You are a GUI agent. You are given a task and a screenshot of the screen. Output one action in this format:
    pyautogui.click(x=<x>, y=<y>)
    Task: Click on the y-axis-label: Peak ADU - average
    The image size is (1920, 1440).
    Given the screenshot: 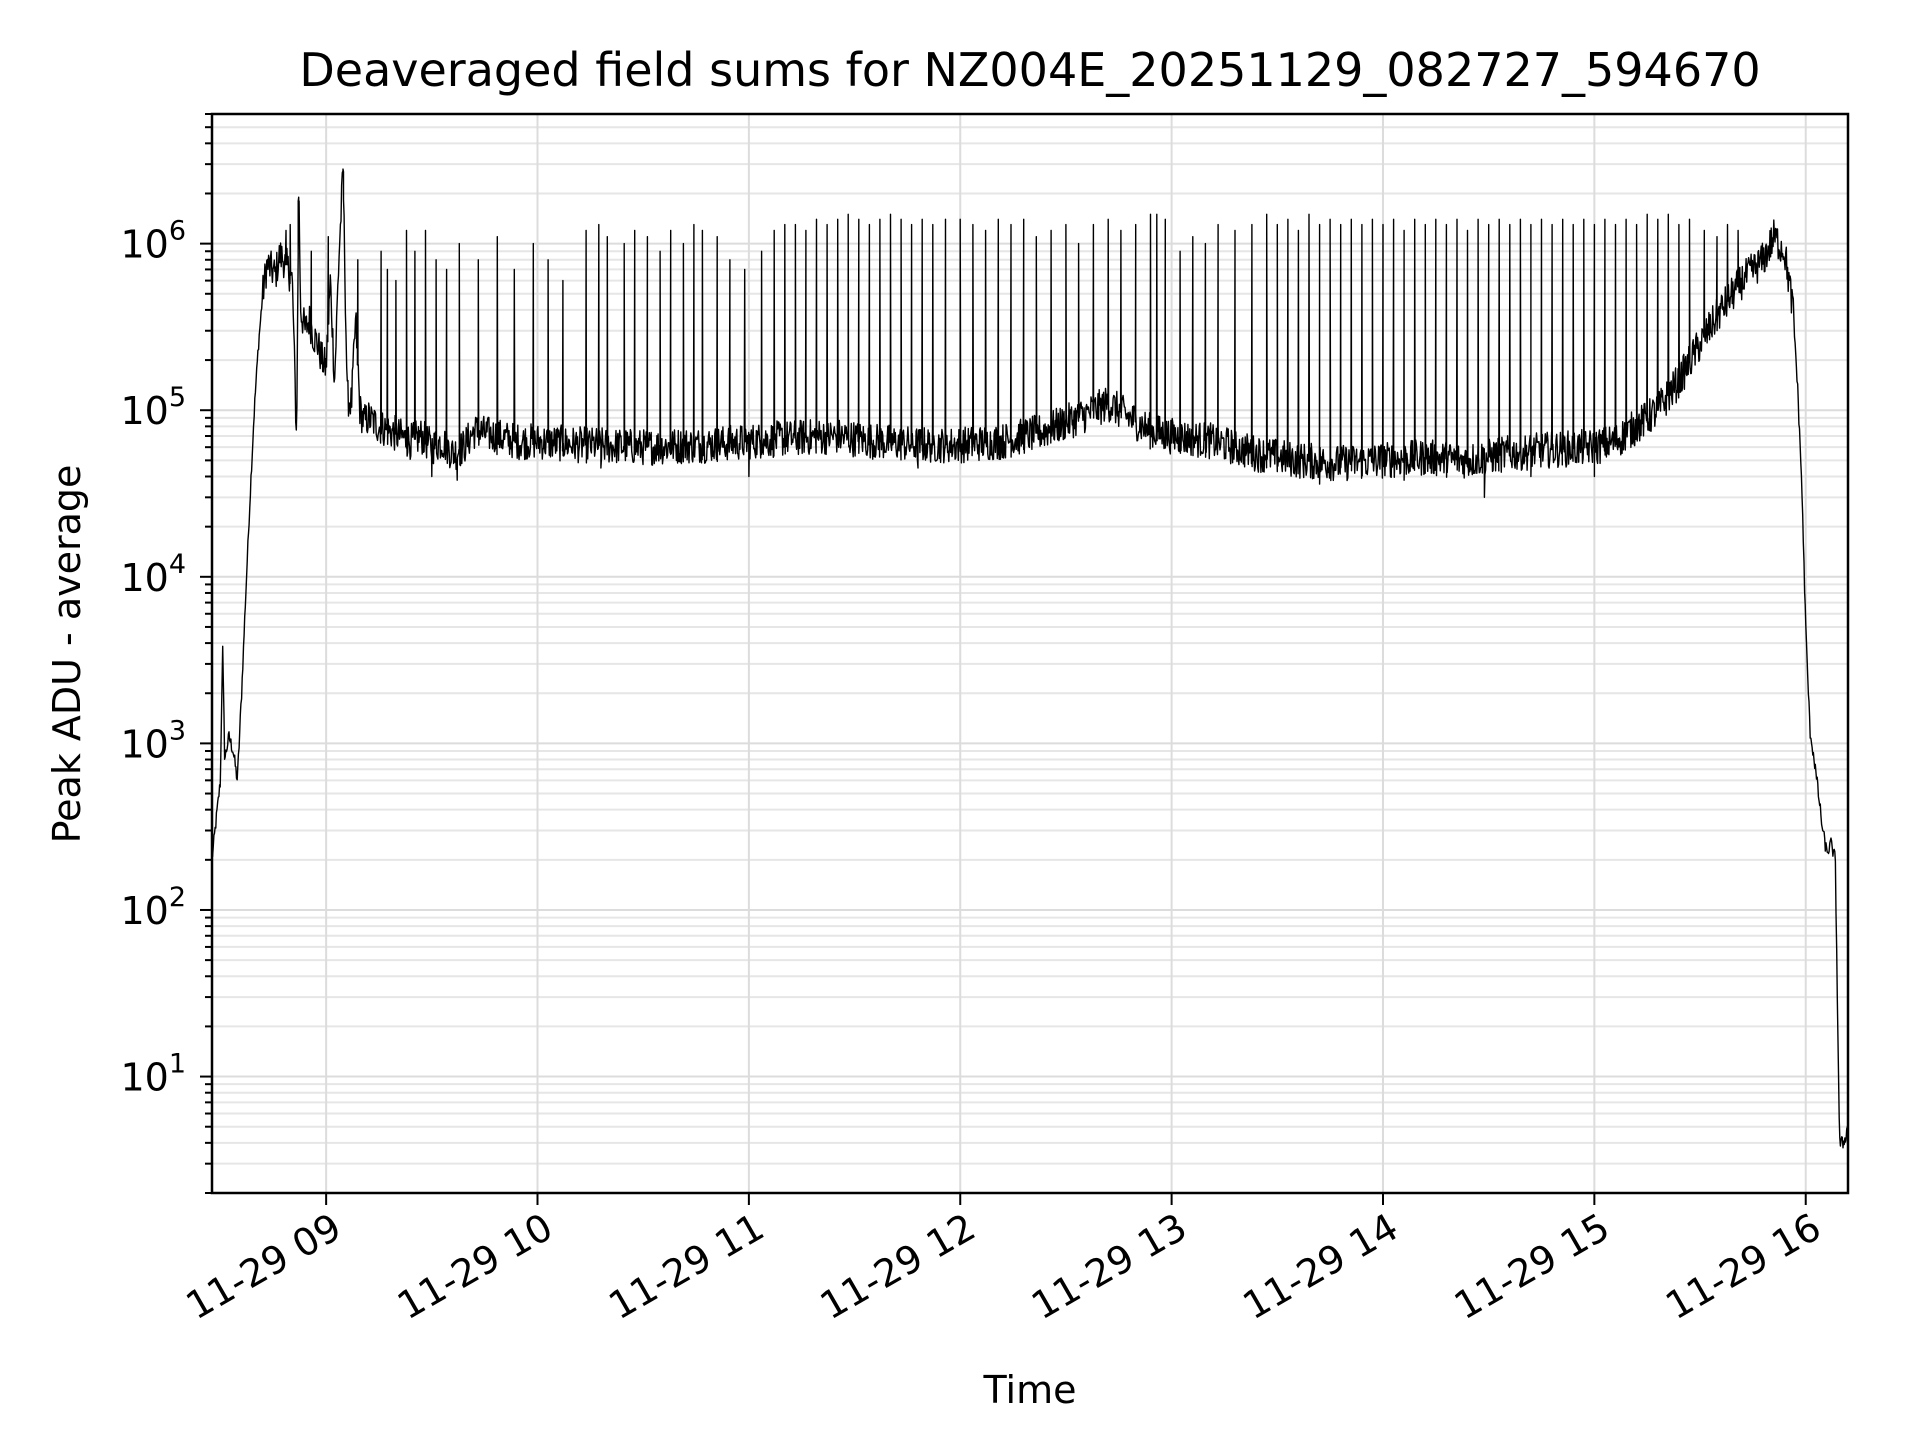 What is the action you would take?
    pyautogui.click(x=67, y=654)
    